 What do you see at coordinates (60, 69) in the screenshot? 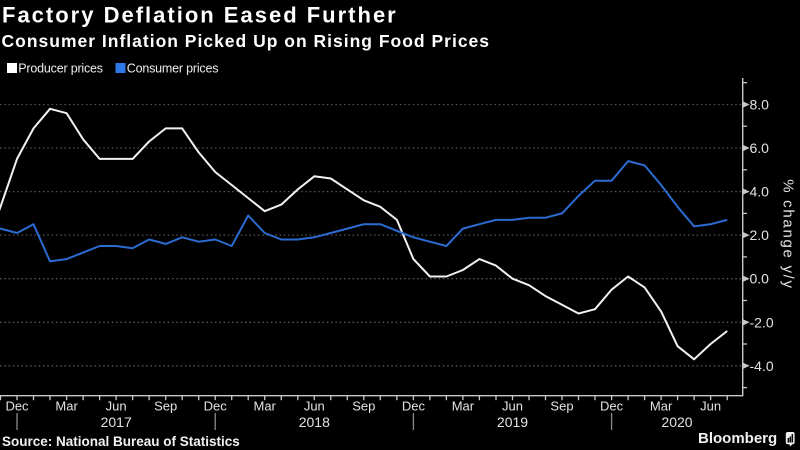
I see `svg-text: Producer prices` at bounding box center [60, 69].